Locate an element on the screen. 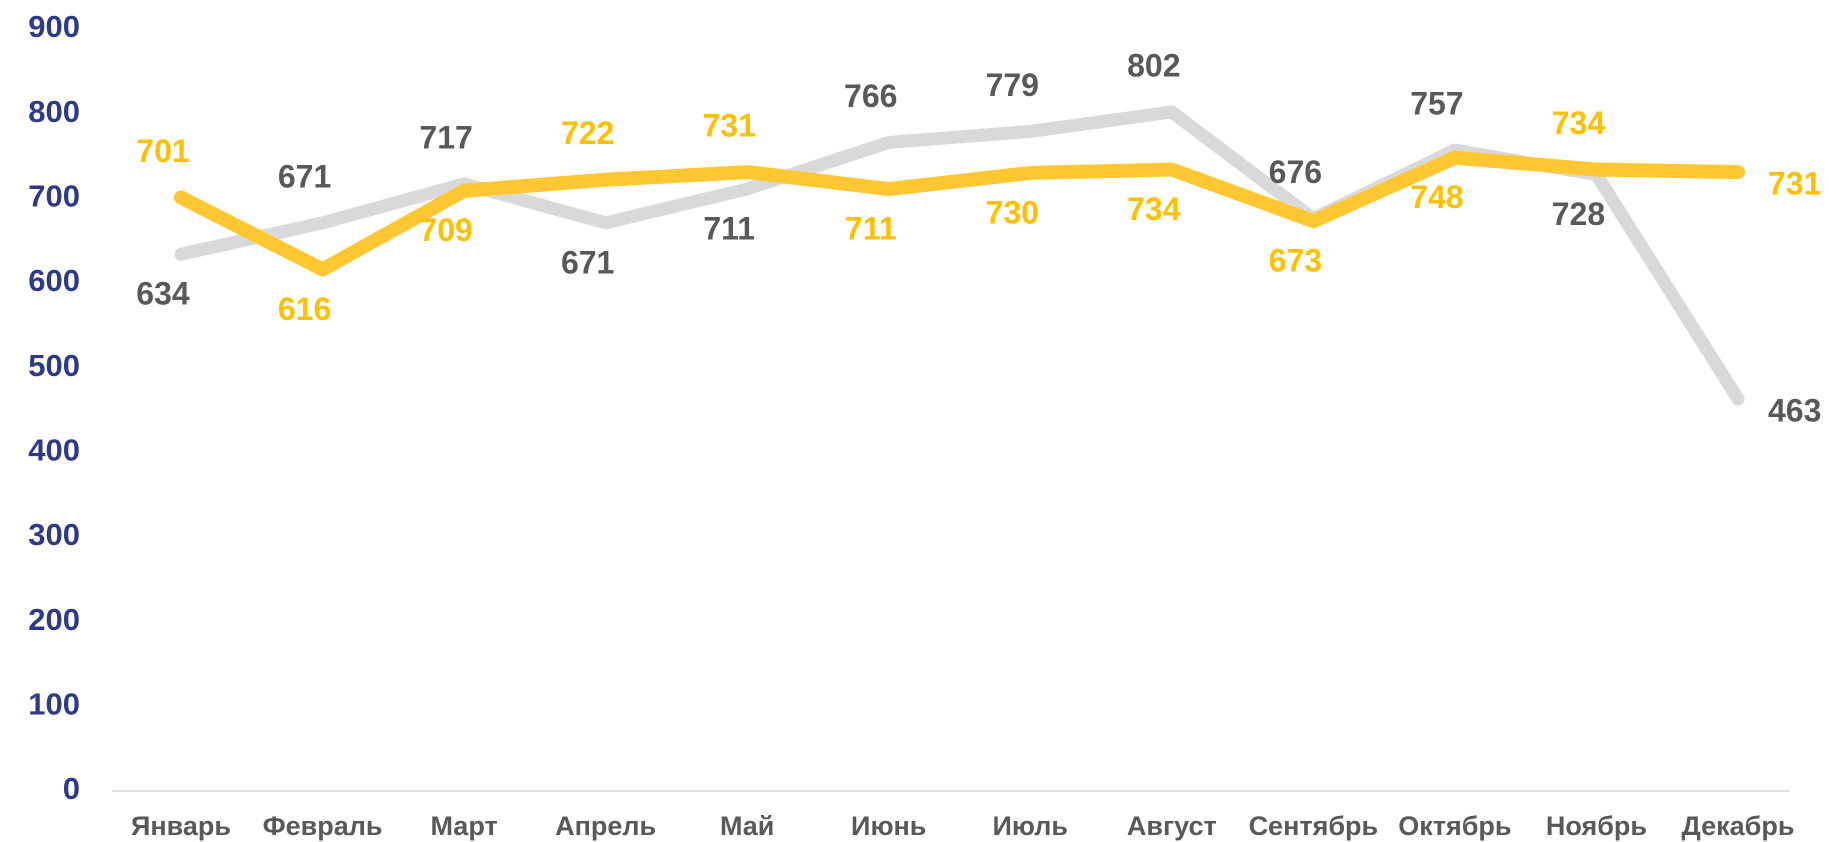  x-tick-label: Июль is located at coordinates (1030, 826).